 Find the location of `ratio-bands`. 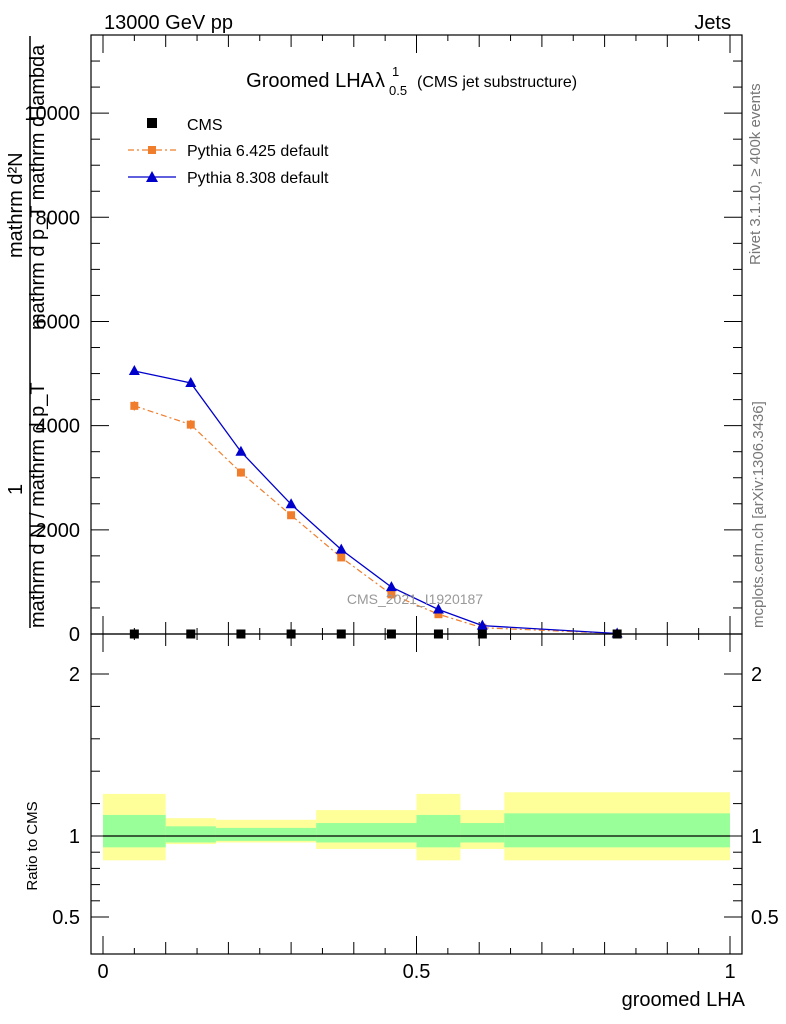

ratio-bands is located at coordinates (416, 826).